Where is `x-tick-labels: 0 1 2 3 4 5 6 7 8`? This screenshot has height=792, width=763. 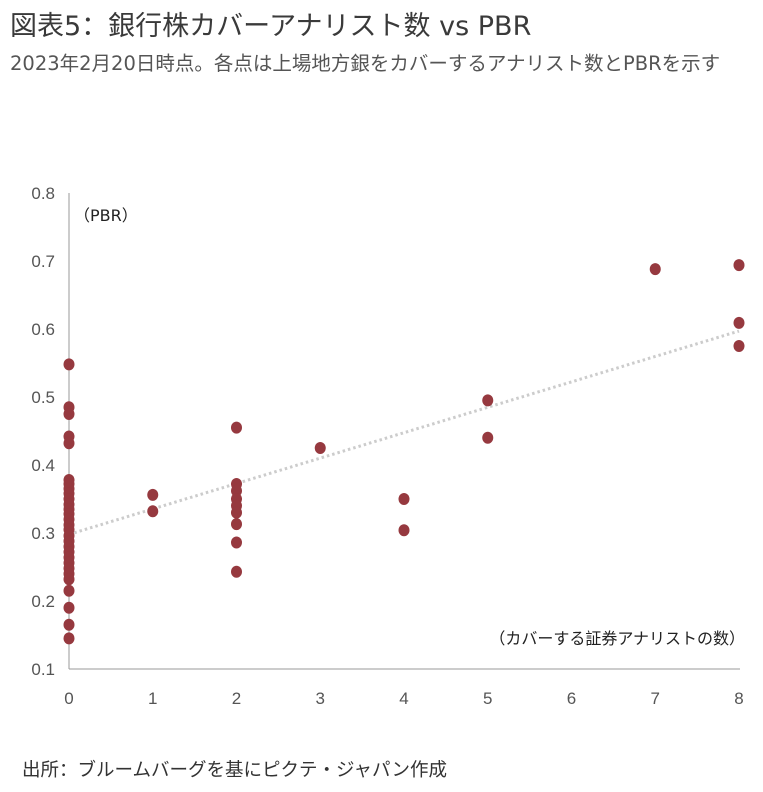
x-tick-labels: 0 1 2 3 4 5 6 7 8 is located at coordinates (403, 698).